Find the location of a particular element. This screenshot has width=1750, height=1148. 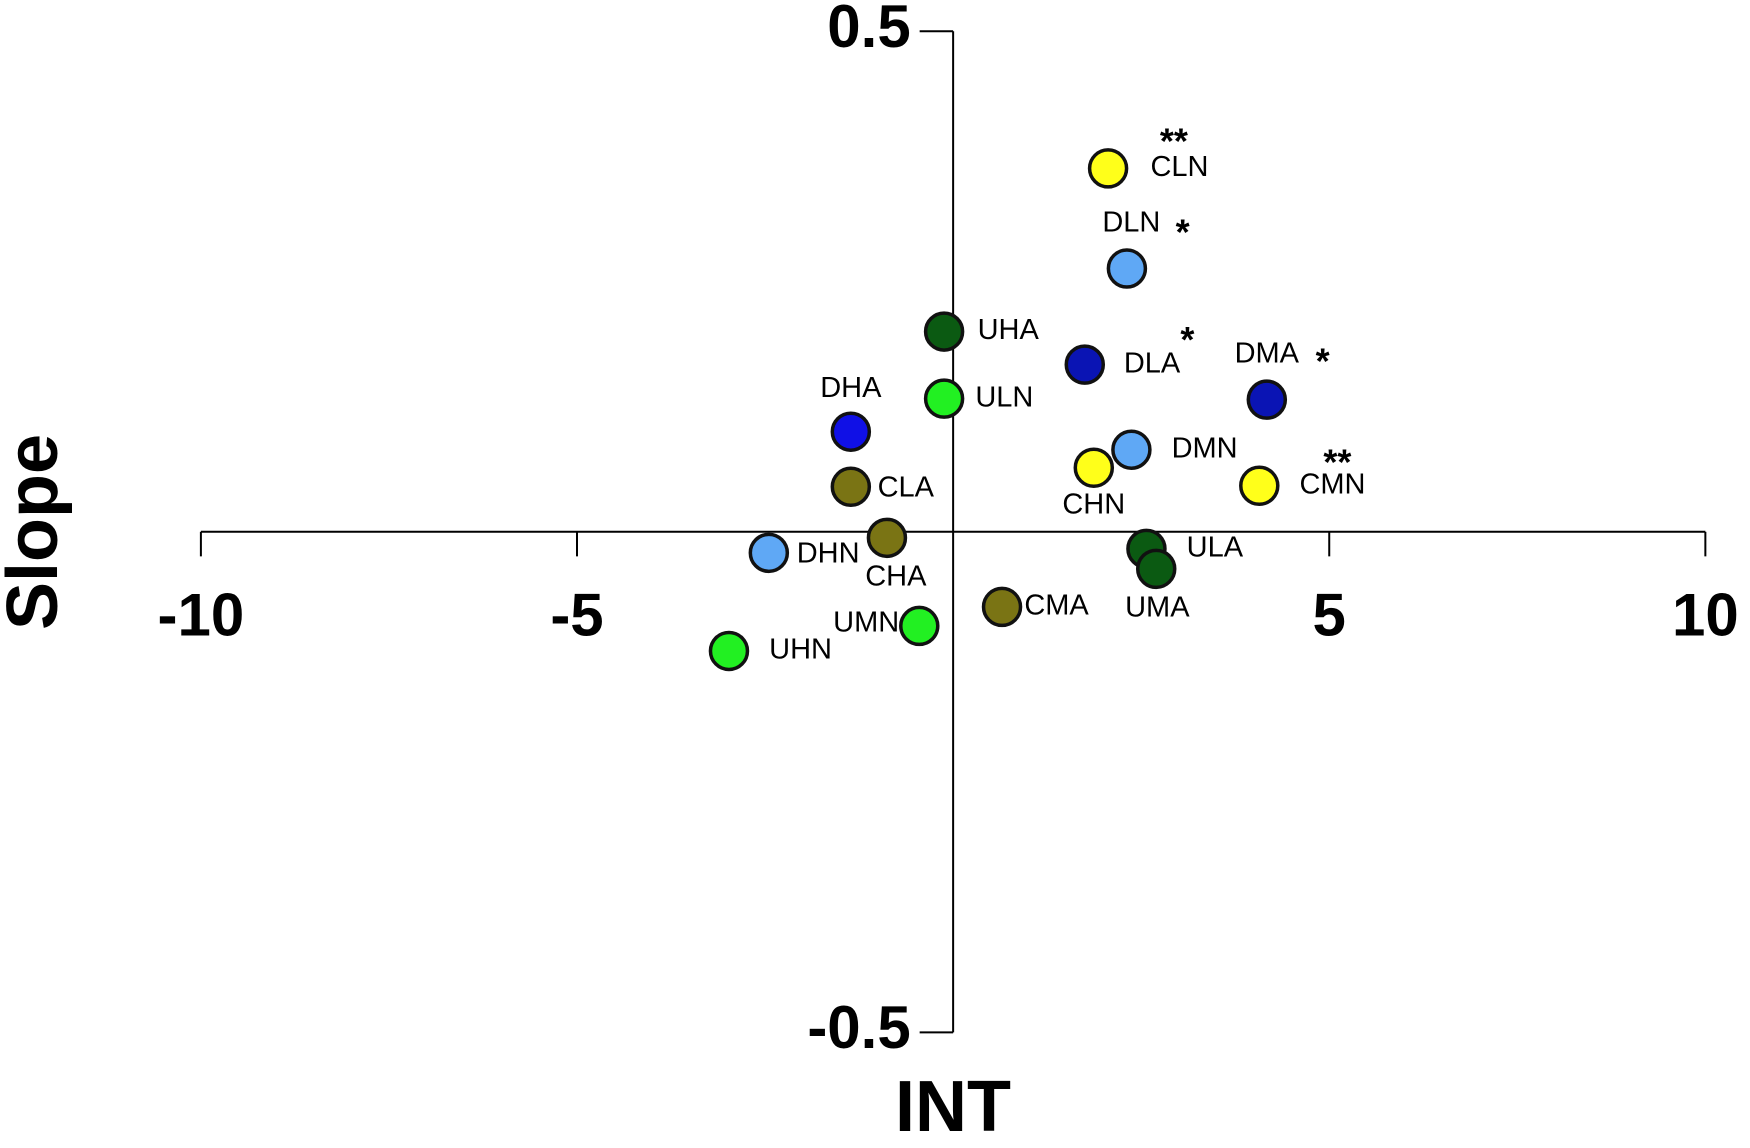

point-label: CHA is located at coordinates (896, 577).